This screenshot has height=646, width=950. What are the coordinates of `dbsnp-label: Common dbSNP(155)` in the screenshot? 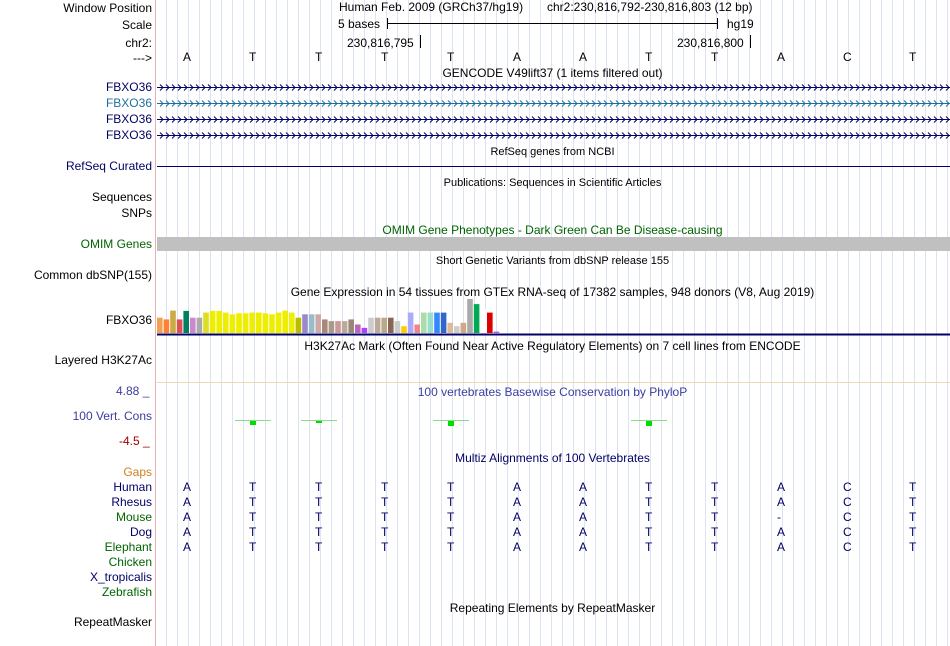 It's located at (92, 275).